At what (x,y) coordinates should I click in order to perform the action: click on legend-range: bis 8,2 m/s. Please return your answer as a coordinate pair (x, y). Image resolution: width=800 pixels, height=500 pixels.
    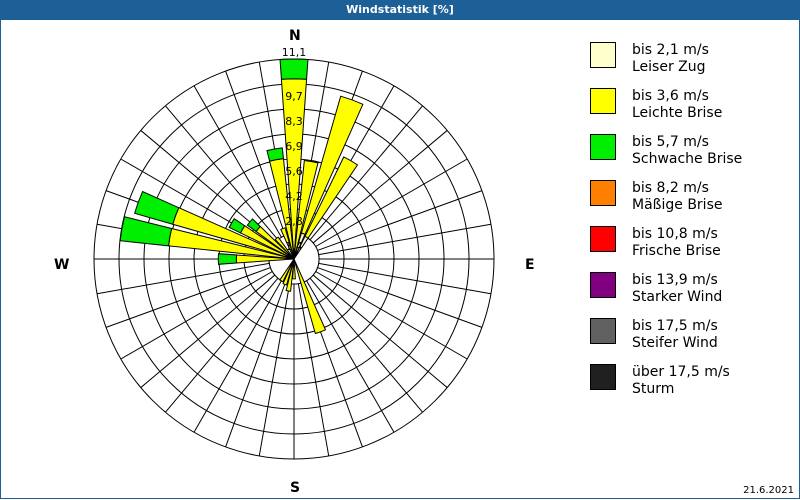
    Looking at the image, I should click on (670, 188).